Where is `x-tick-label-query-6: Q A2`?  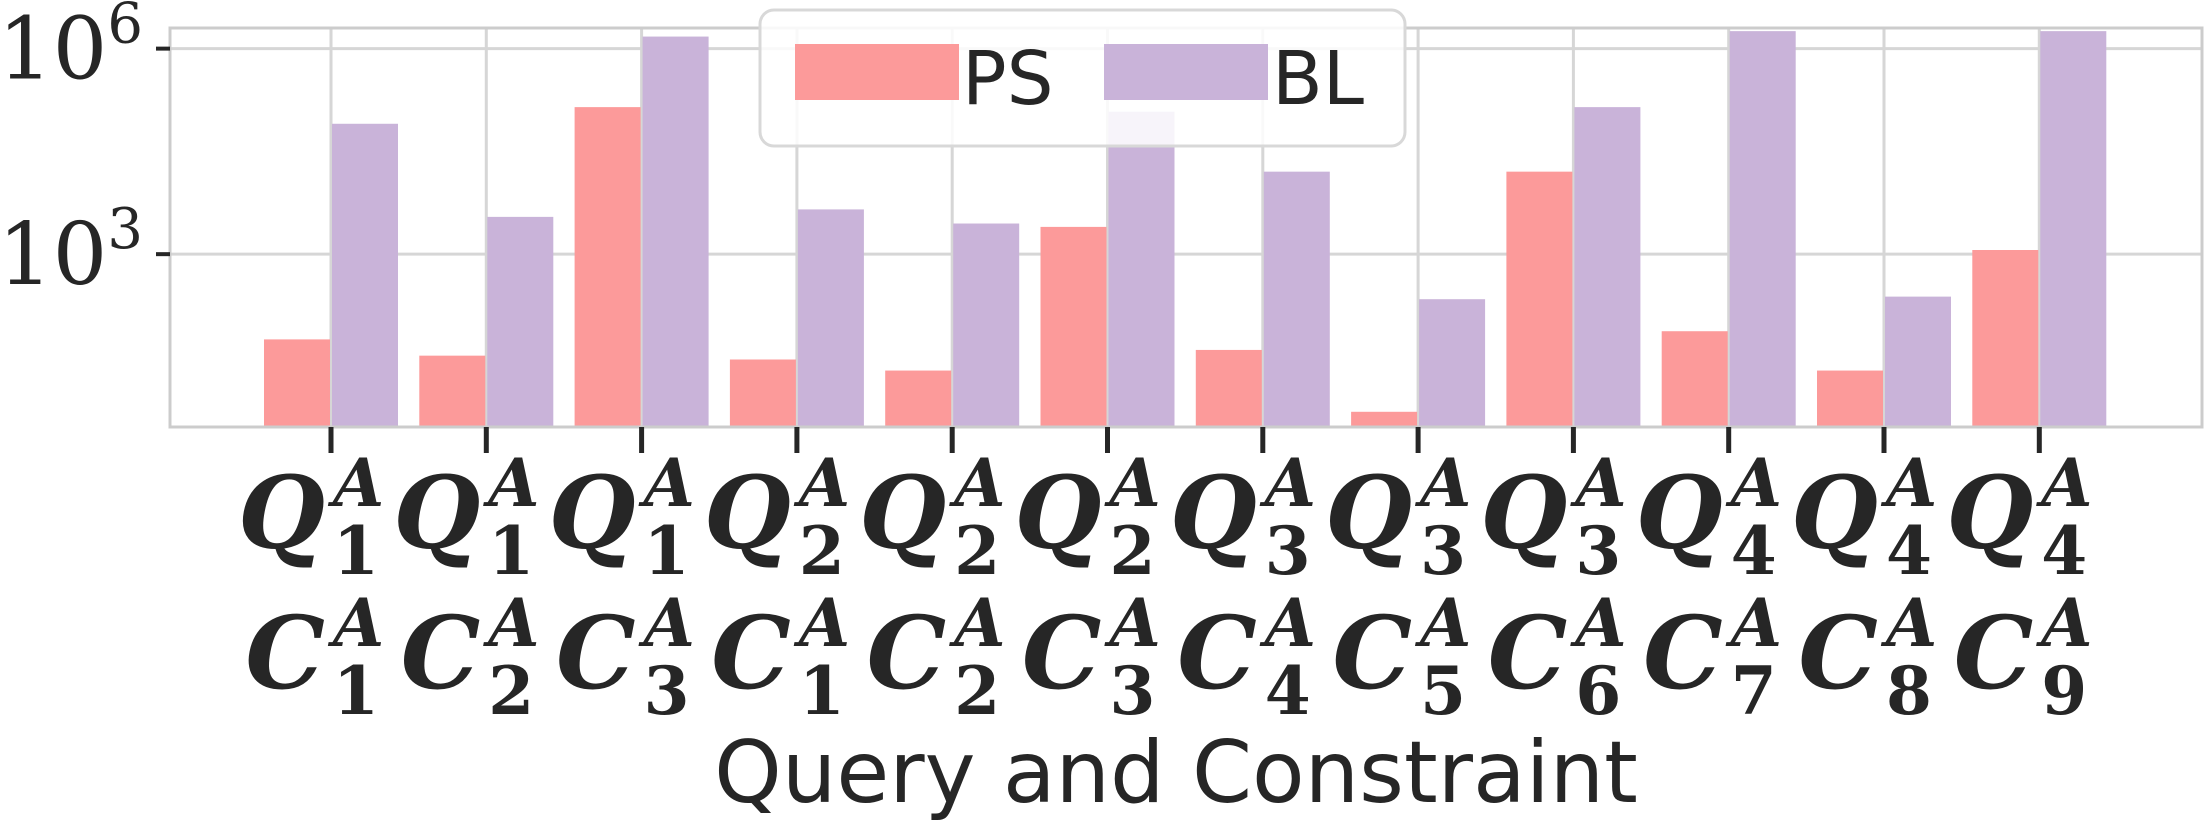 x-tick-label-query-6: Q A2 is located at coordinates (1087, 517).